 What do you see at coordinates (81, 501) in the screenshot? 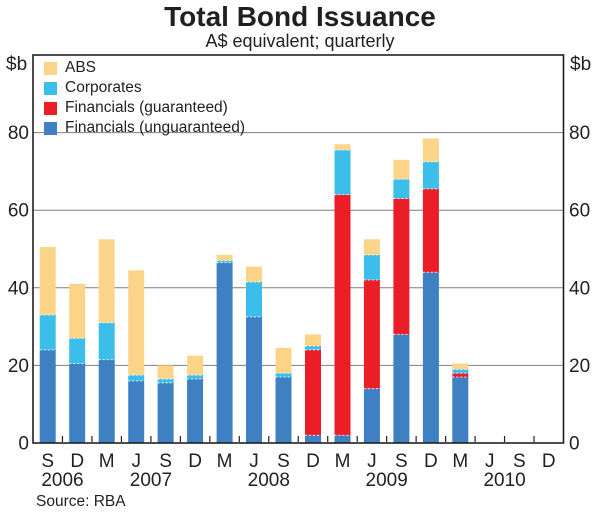
I see `source-note: Source: RBA` at bounding box center [81, 501].